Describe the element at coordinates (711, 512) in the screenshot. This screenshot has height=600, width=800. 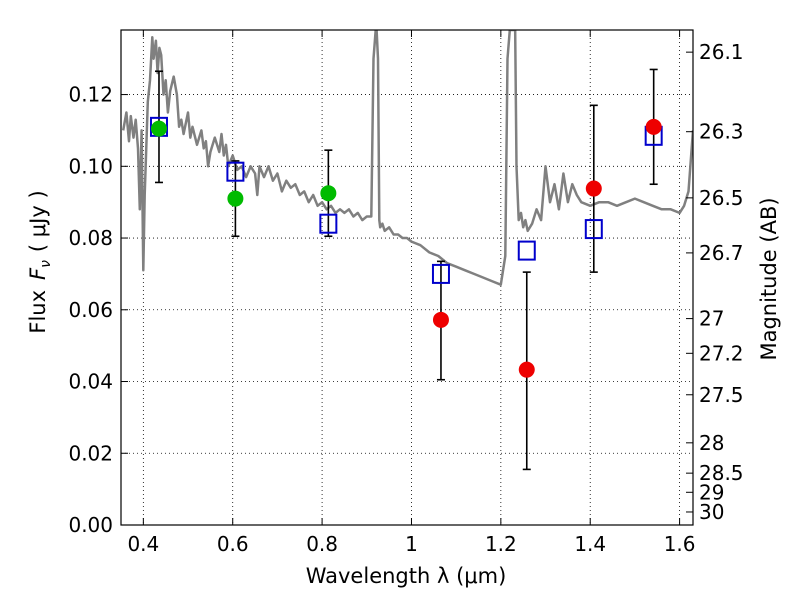
I see `right-tick-label: 30` at that location.